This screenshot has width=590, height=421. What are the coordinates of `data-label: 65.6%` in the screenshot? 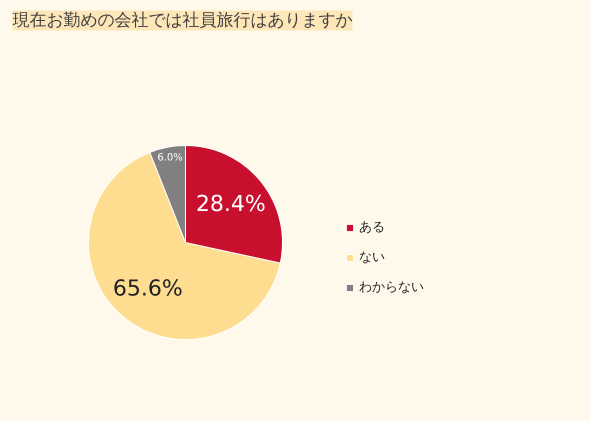 It's located at (147, 289).